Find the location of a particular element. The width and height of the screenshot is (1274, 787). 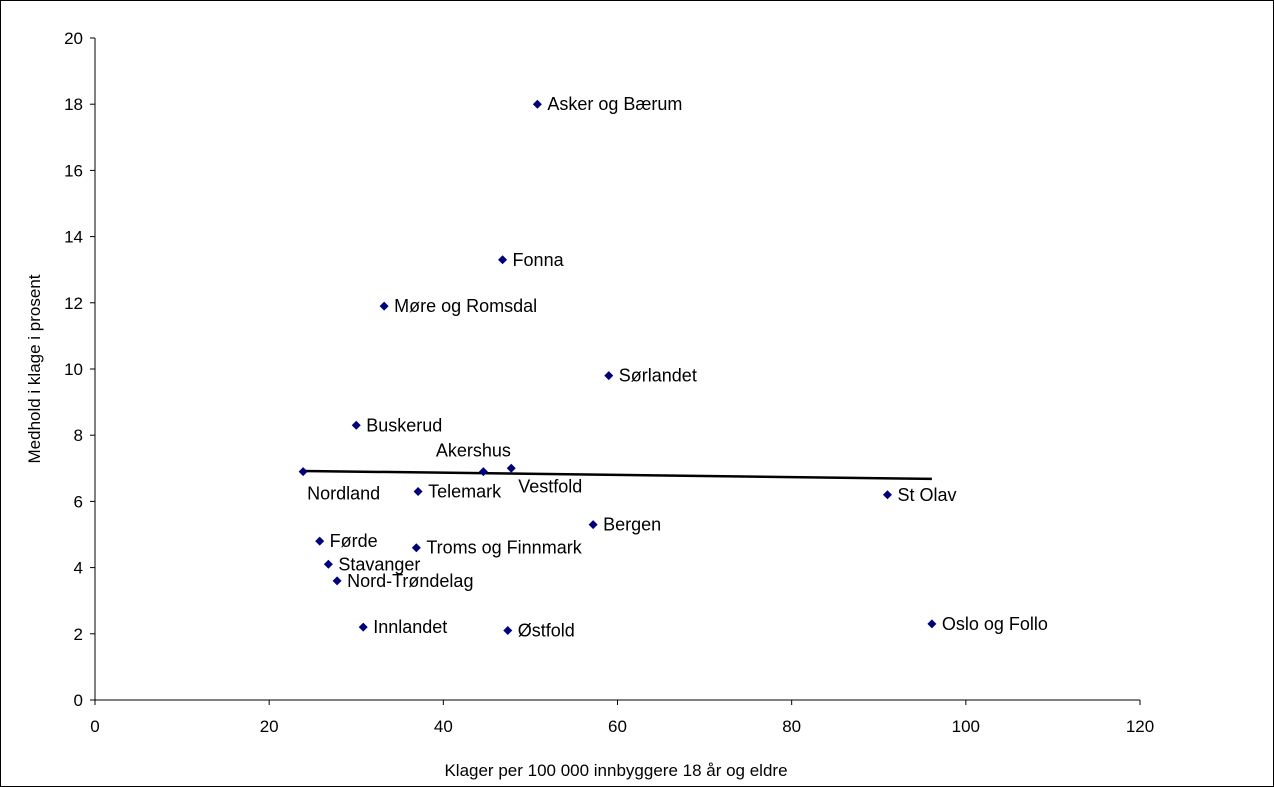

x-tick-label: 80 is located at coordinates (791, 726).